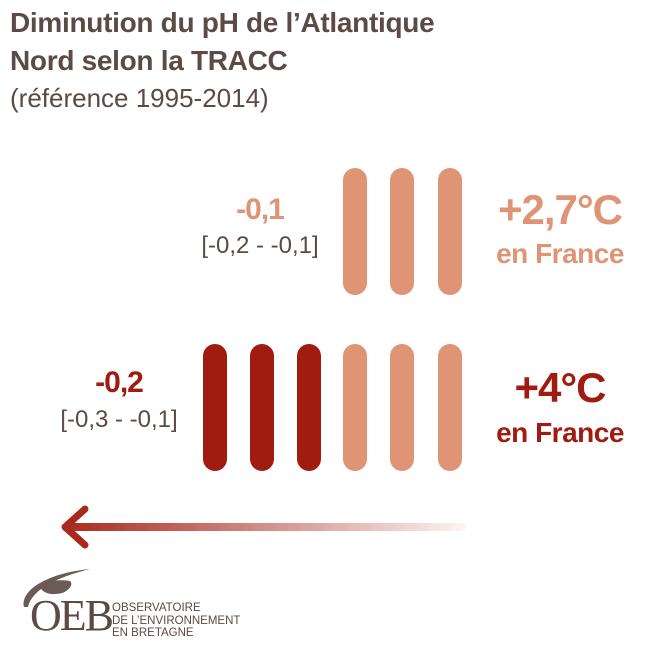 This screenshot has width=656, height=654. What do you see at coordinates (260, 245) in the screenshot?
I see `ph-range-row1: [-0,2 - -0,1]` at bounding box center [260, 245].